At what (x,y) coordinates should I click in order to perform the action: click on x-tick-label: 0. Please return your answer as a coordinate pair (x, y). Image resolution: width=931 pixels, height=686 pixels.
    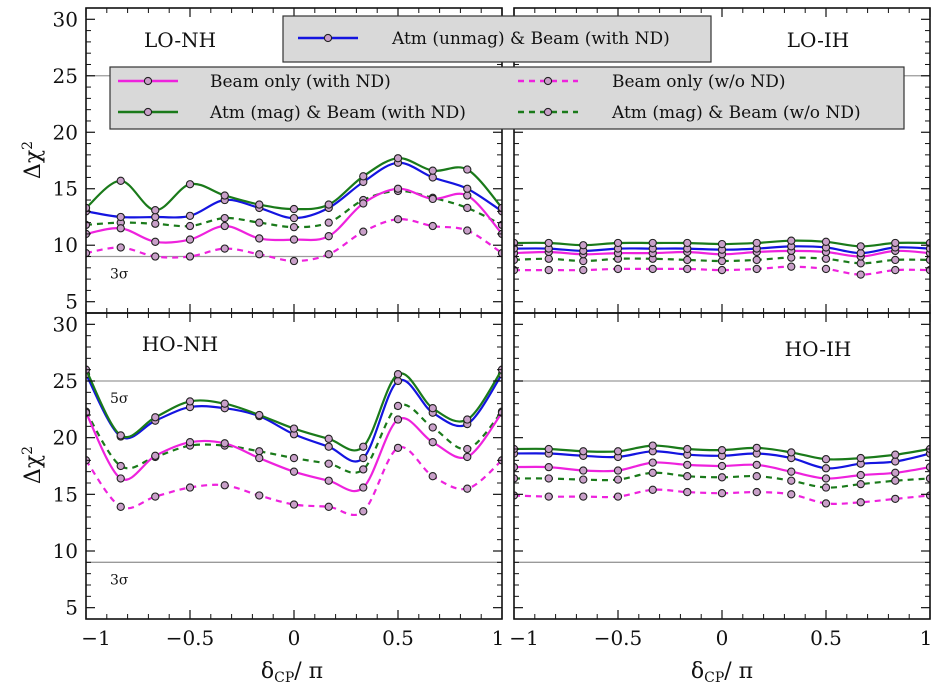
    Looking at the image, I should click on (722, 638).